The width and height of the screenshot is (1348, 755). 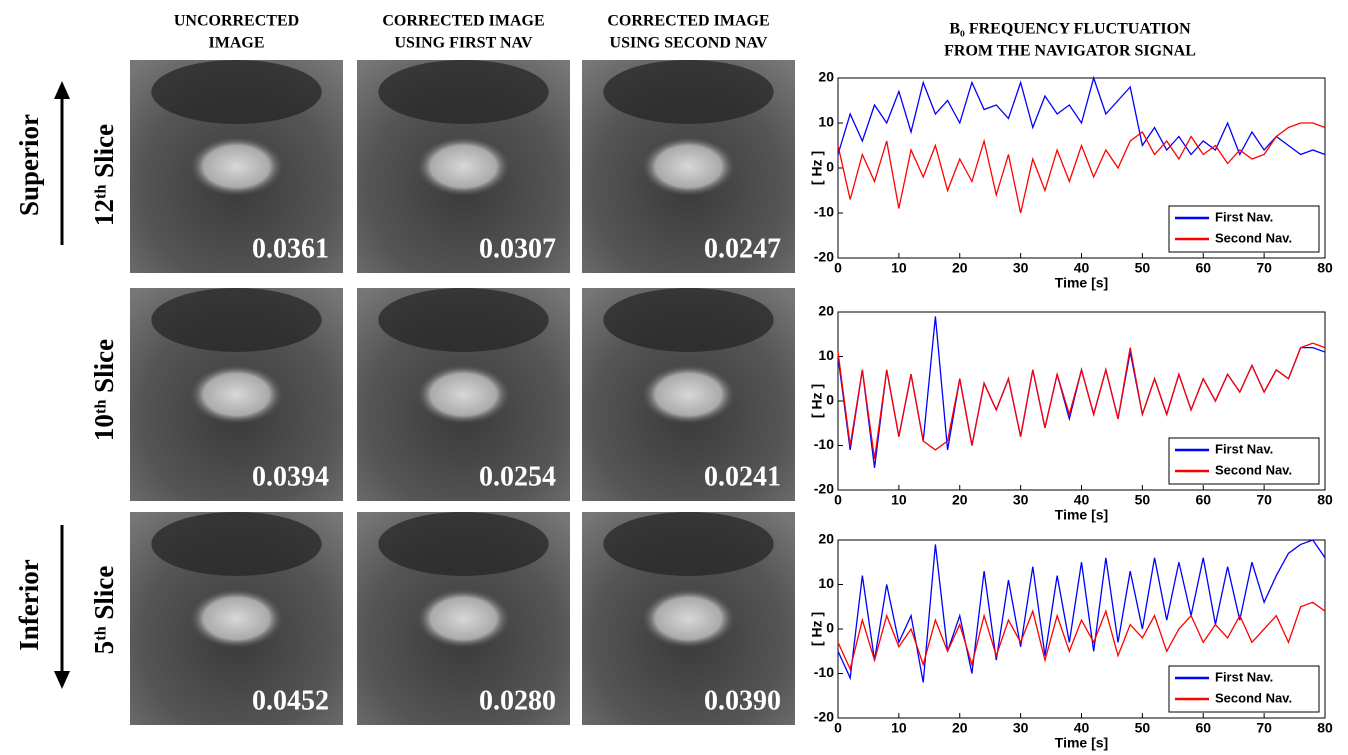 What do you see at coordinates (742, 700) in the screenshot?
I see `image-value: 0.0390` at bounding box center [742, 700].